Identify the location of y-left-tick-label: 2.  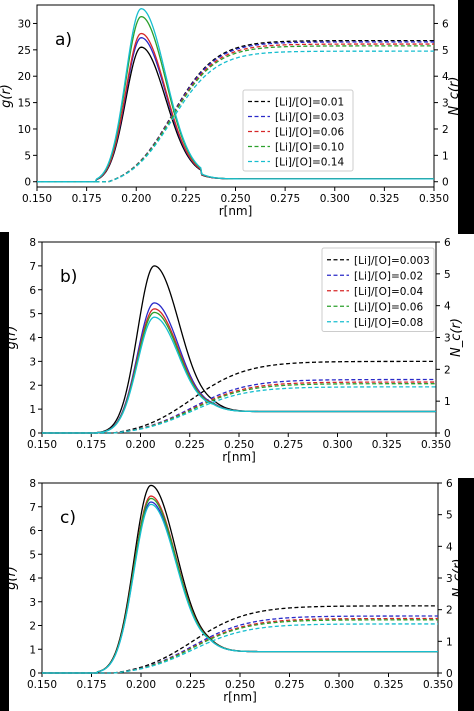
(32, 386).